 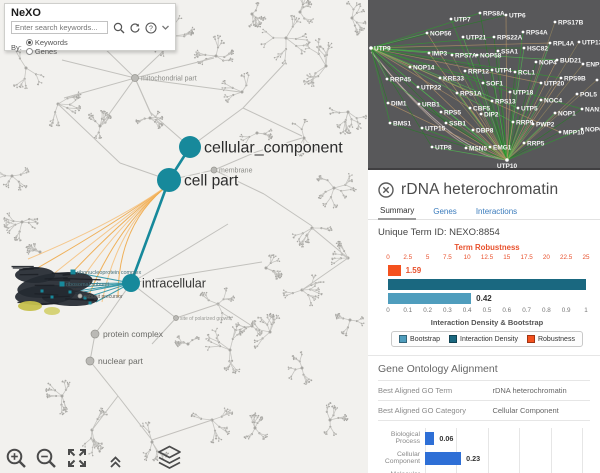 I want to click on gene-node-mpp10: MPP10, so click(x=571, y=133).